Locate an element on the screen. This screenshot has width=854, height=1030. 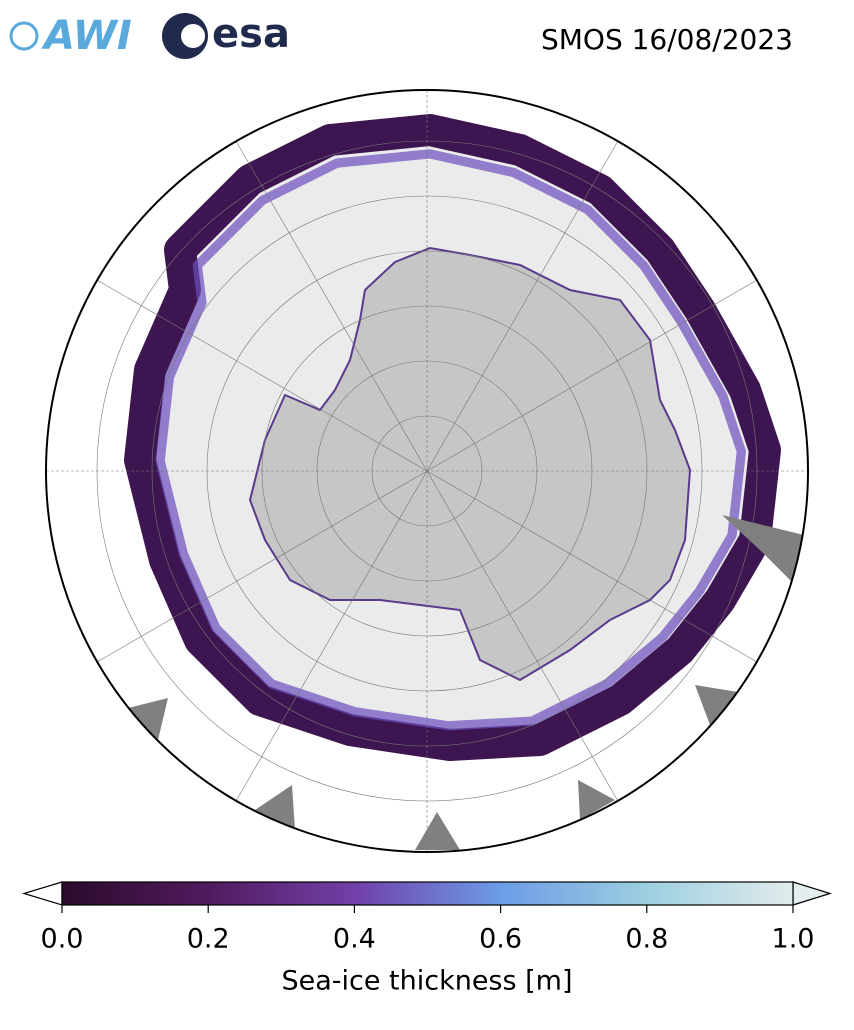
map-title: SMOS 16/08/2023 is located at coordinates (667, 39).